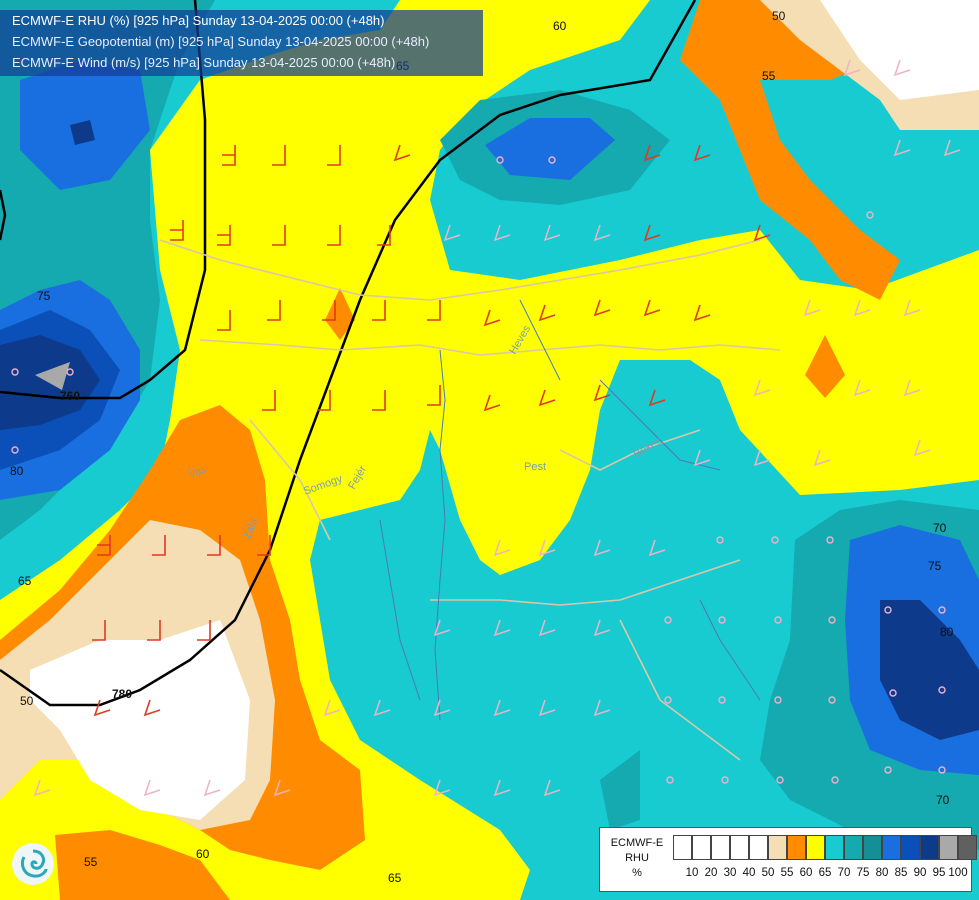  Describe the element at coordinates (550, 149) in the screenshot. I see `rhu-field-75-north` at that location.